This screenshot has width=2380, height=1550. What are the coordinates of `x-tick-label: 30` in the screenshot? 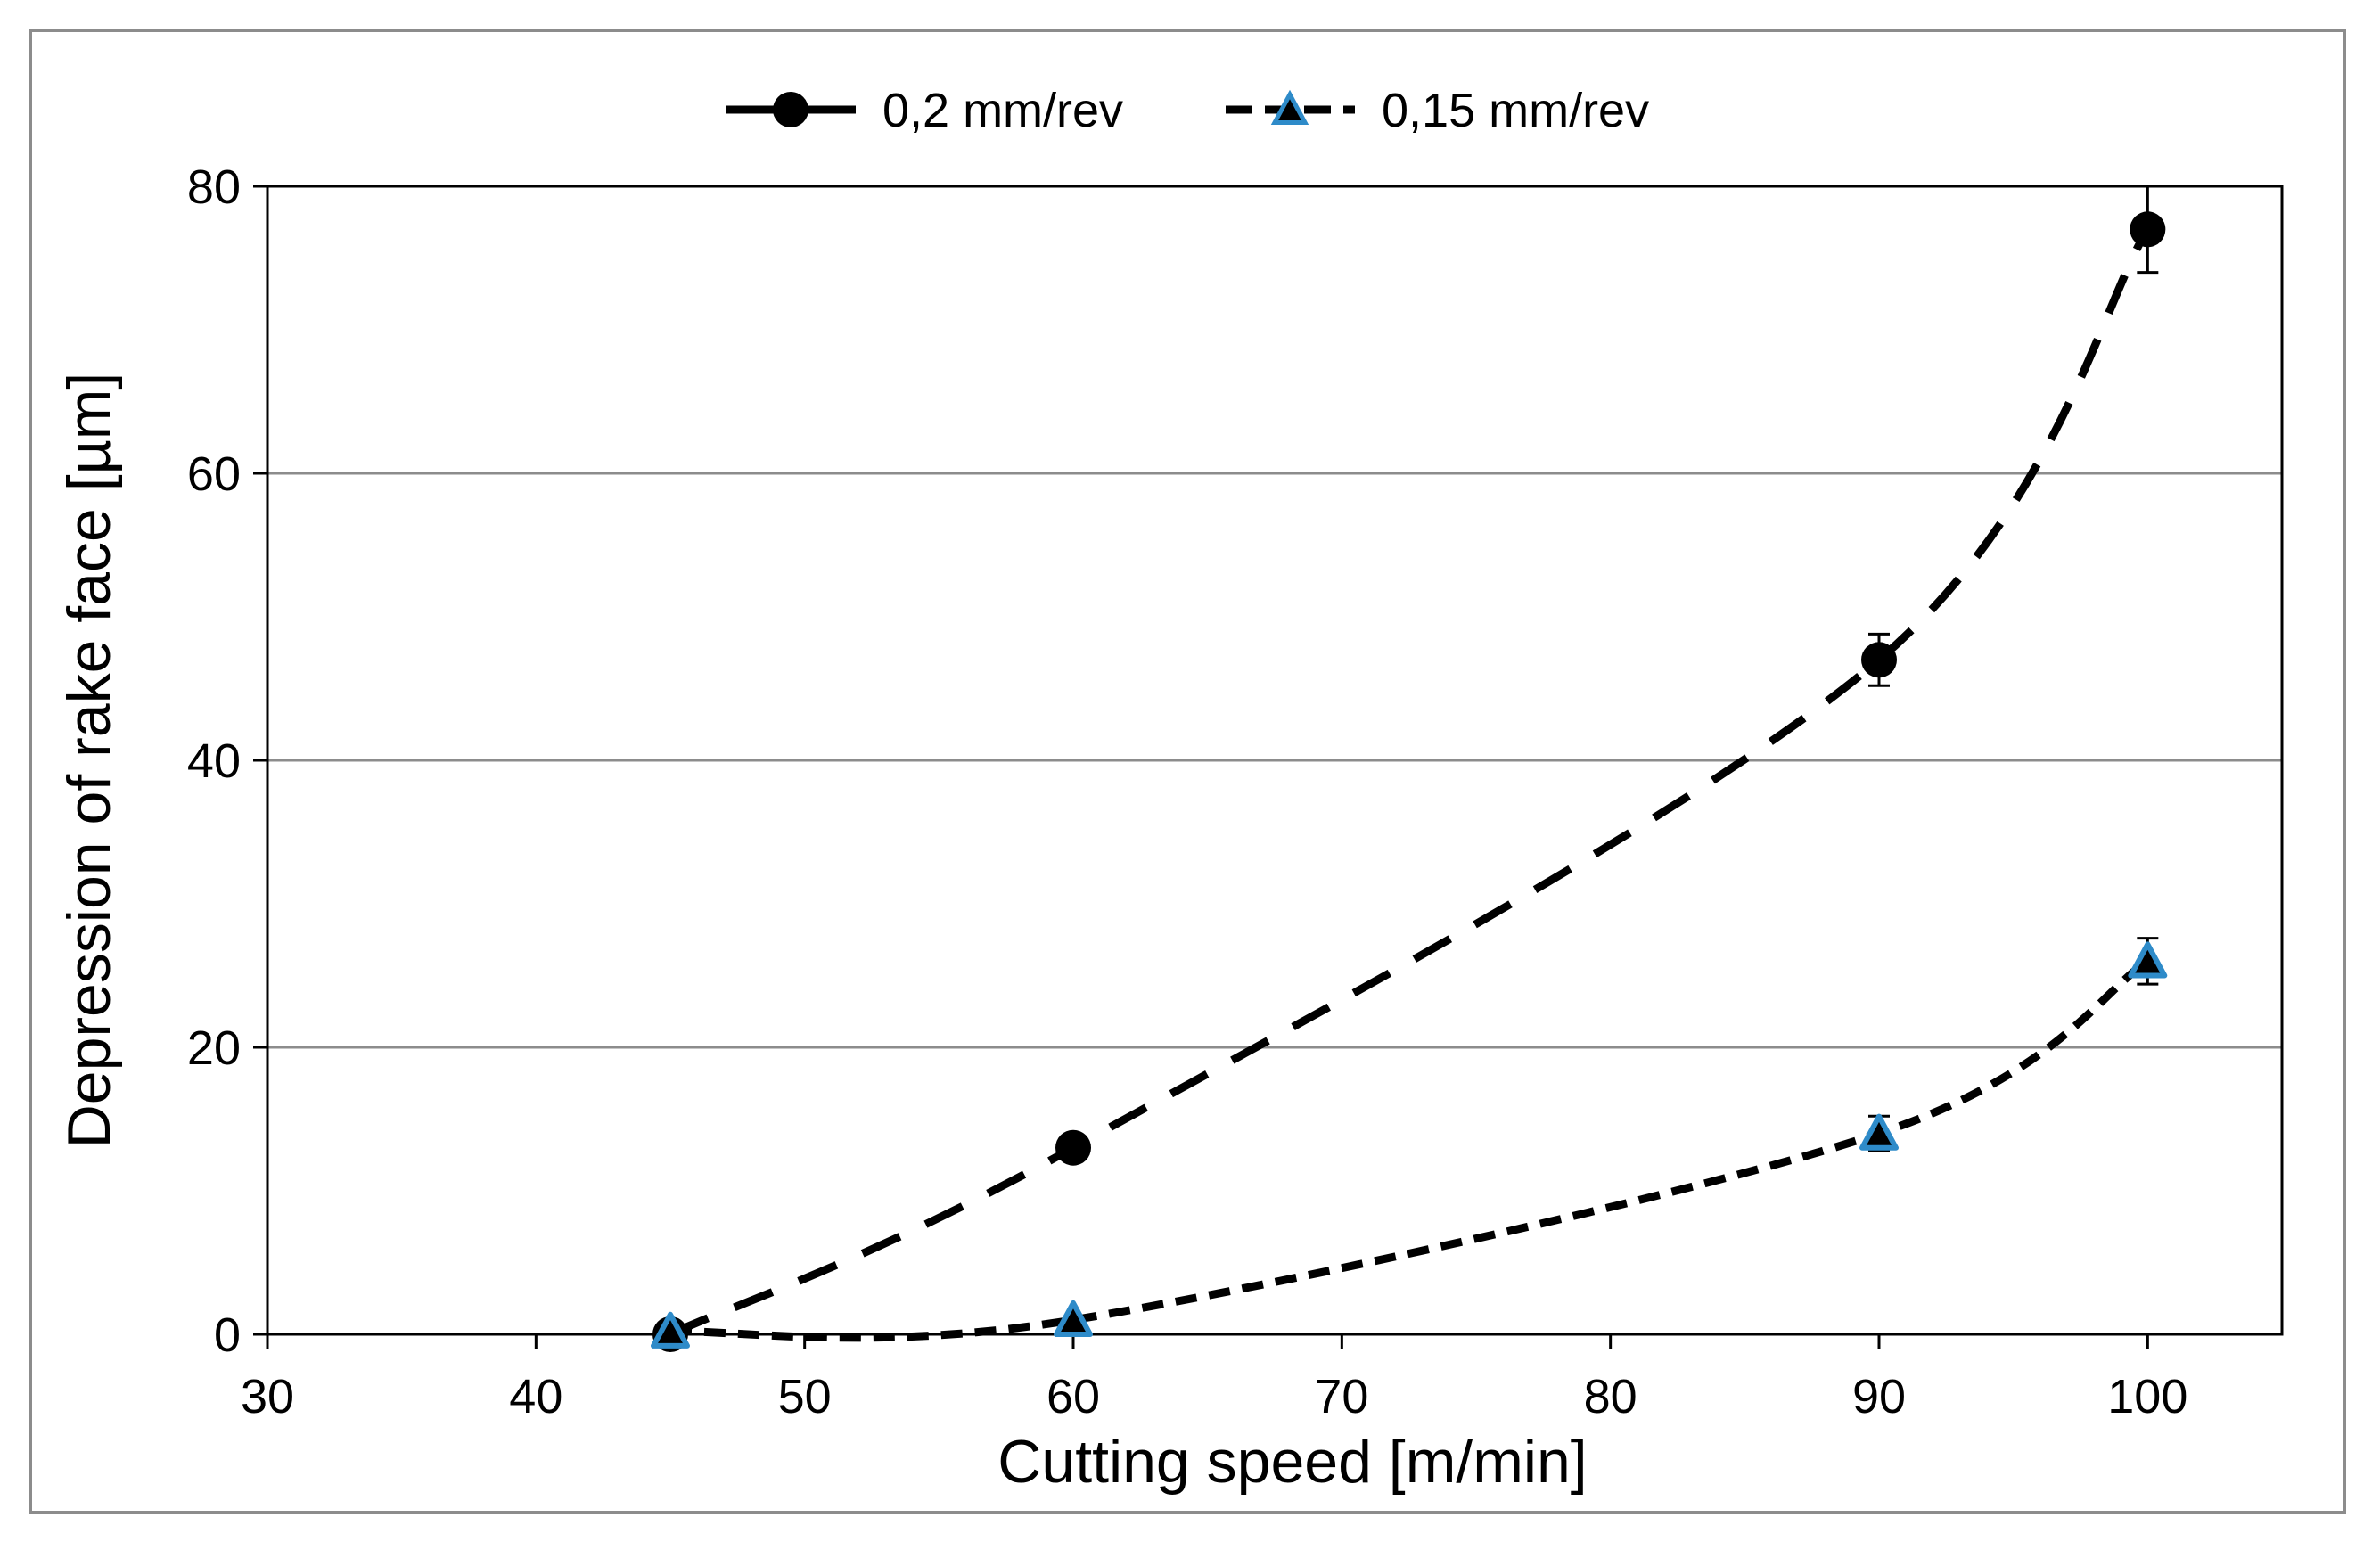 It's located at (267, 1396).